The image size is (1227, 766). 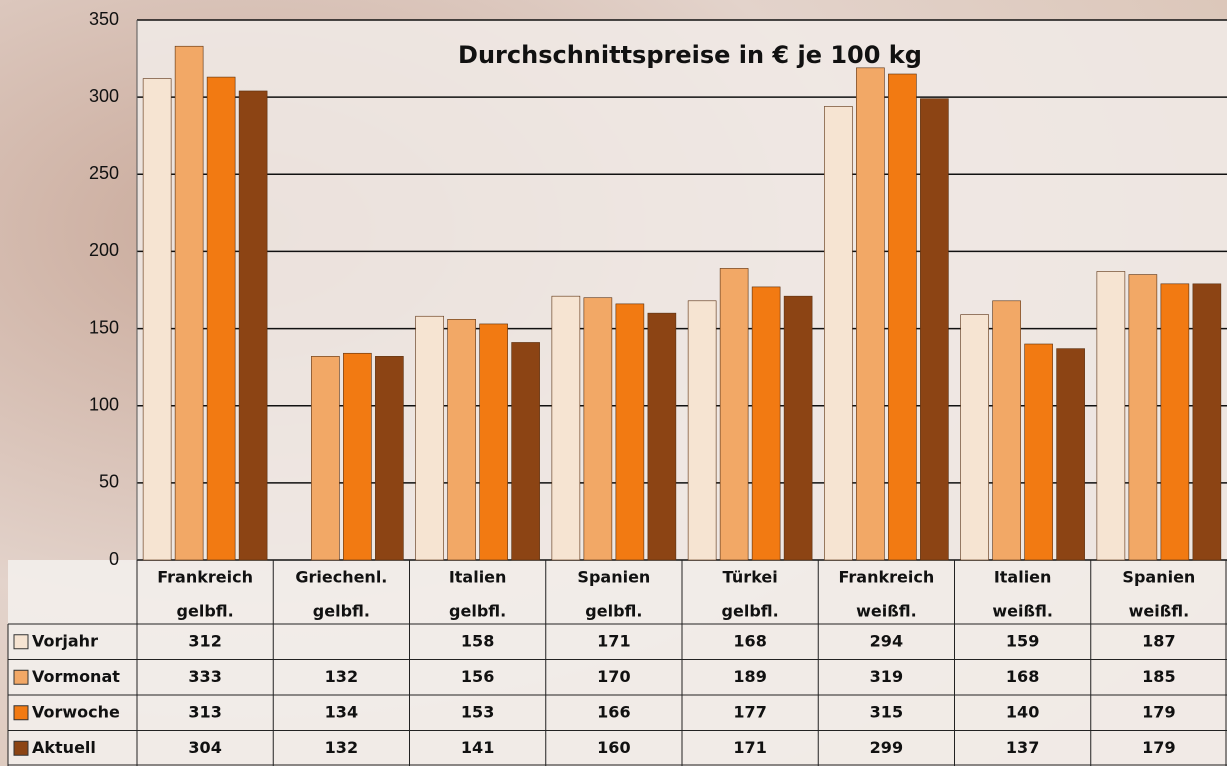 What do you see at coordinates (690, 55) in the screenshot?
I see `chart-title: Durchschnittspreise in € je 100 kg` at bounding box center [690, 55].